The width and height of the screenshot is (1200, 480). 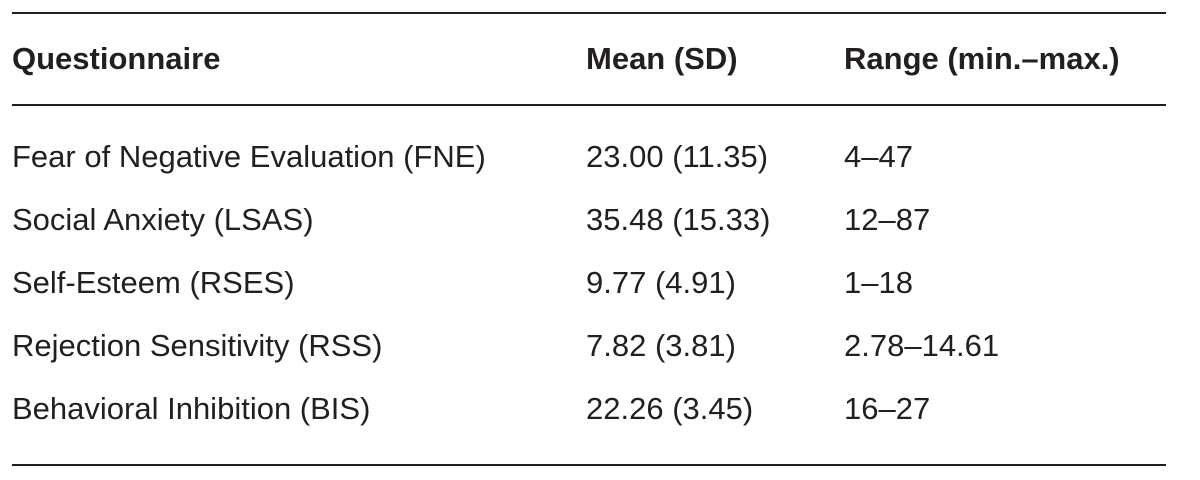 I want to click on bottom-rule, so click(x=589, y=464).